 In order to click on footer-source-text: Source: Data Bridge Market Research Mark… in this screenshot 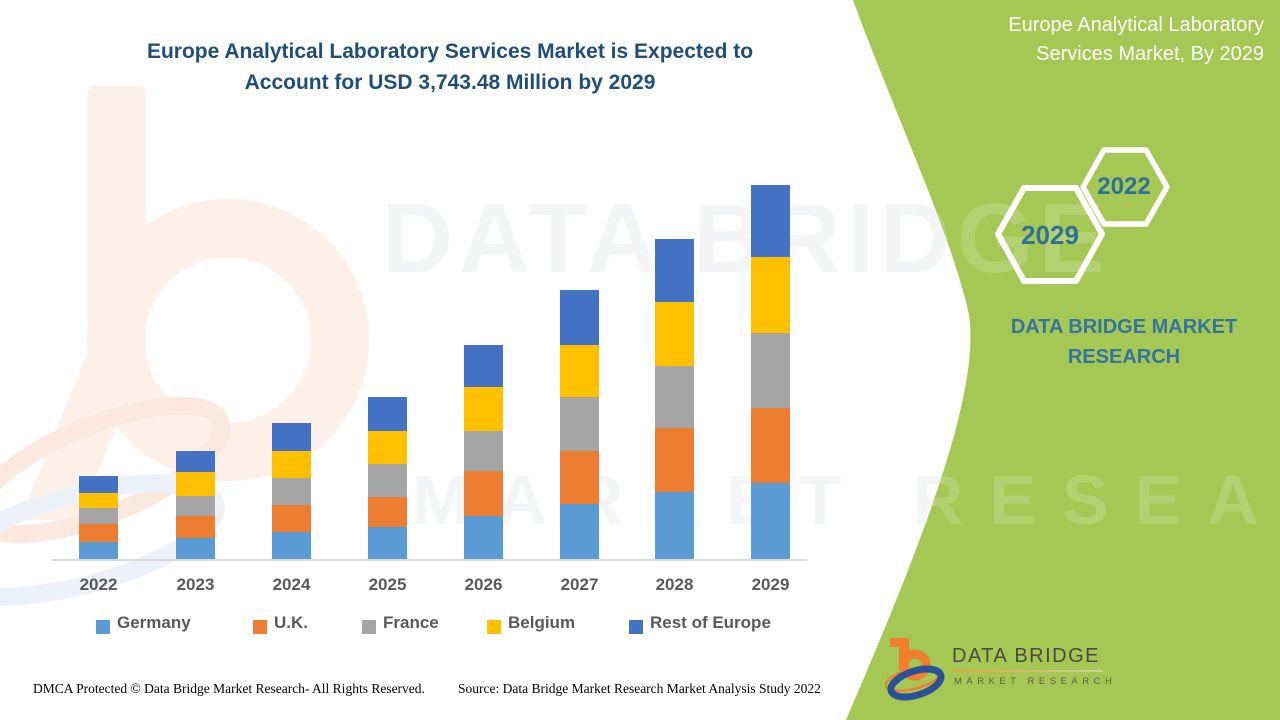, I will do `click(639, 688)`.